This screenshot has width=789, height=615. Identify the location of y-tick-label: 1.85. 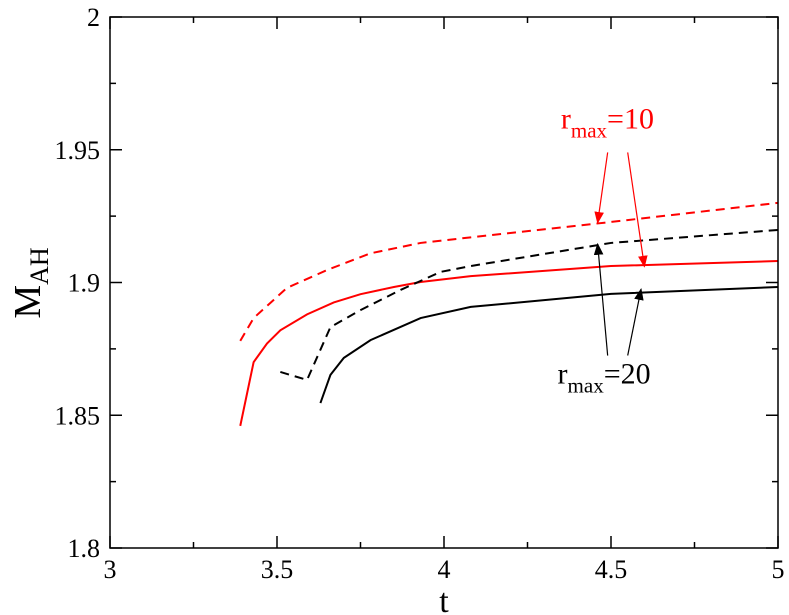
(78, 415).